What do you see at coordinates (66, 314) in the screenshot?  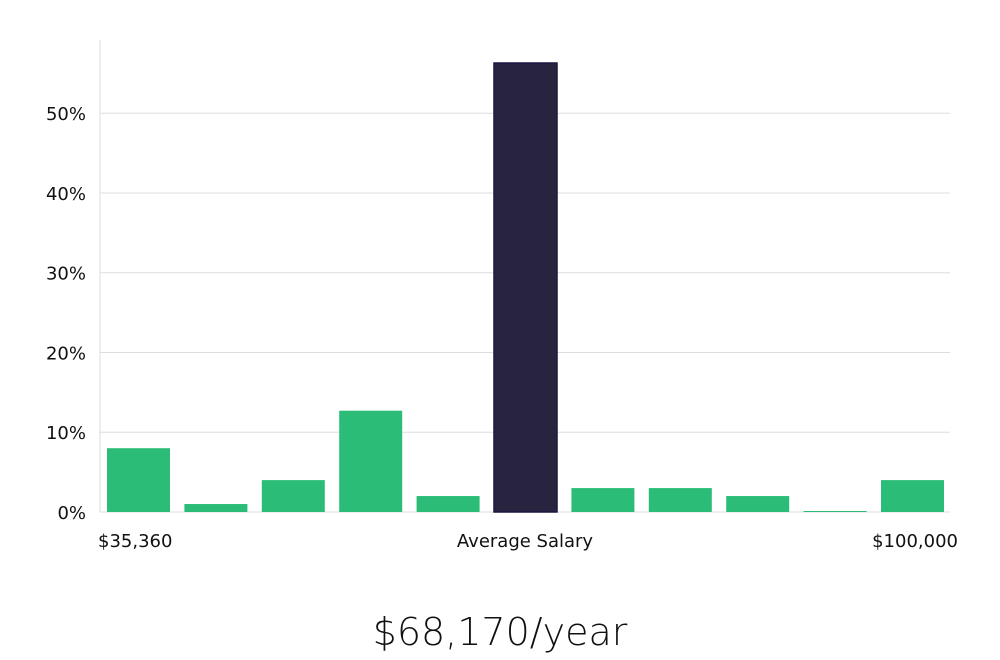 I see `y-tick-labels: 0% 10% 20% 30% 40% 50%` at bounding box center [66, 314].